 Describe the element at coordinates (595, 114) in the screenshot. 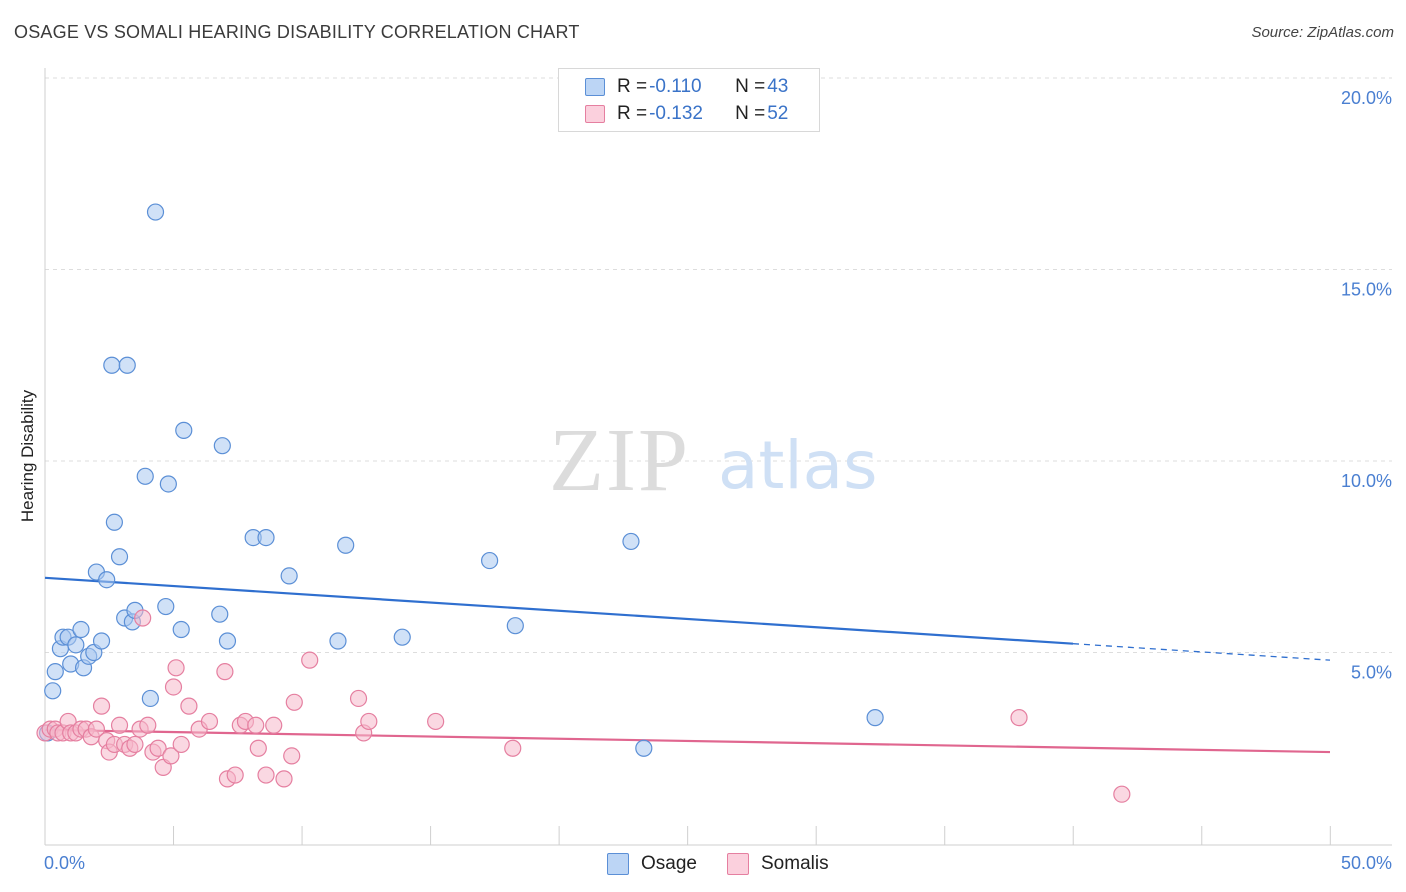

I see `somalis-swatch` at that location.